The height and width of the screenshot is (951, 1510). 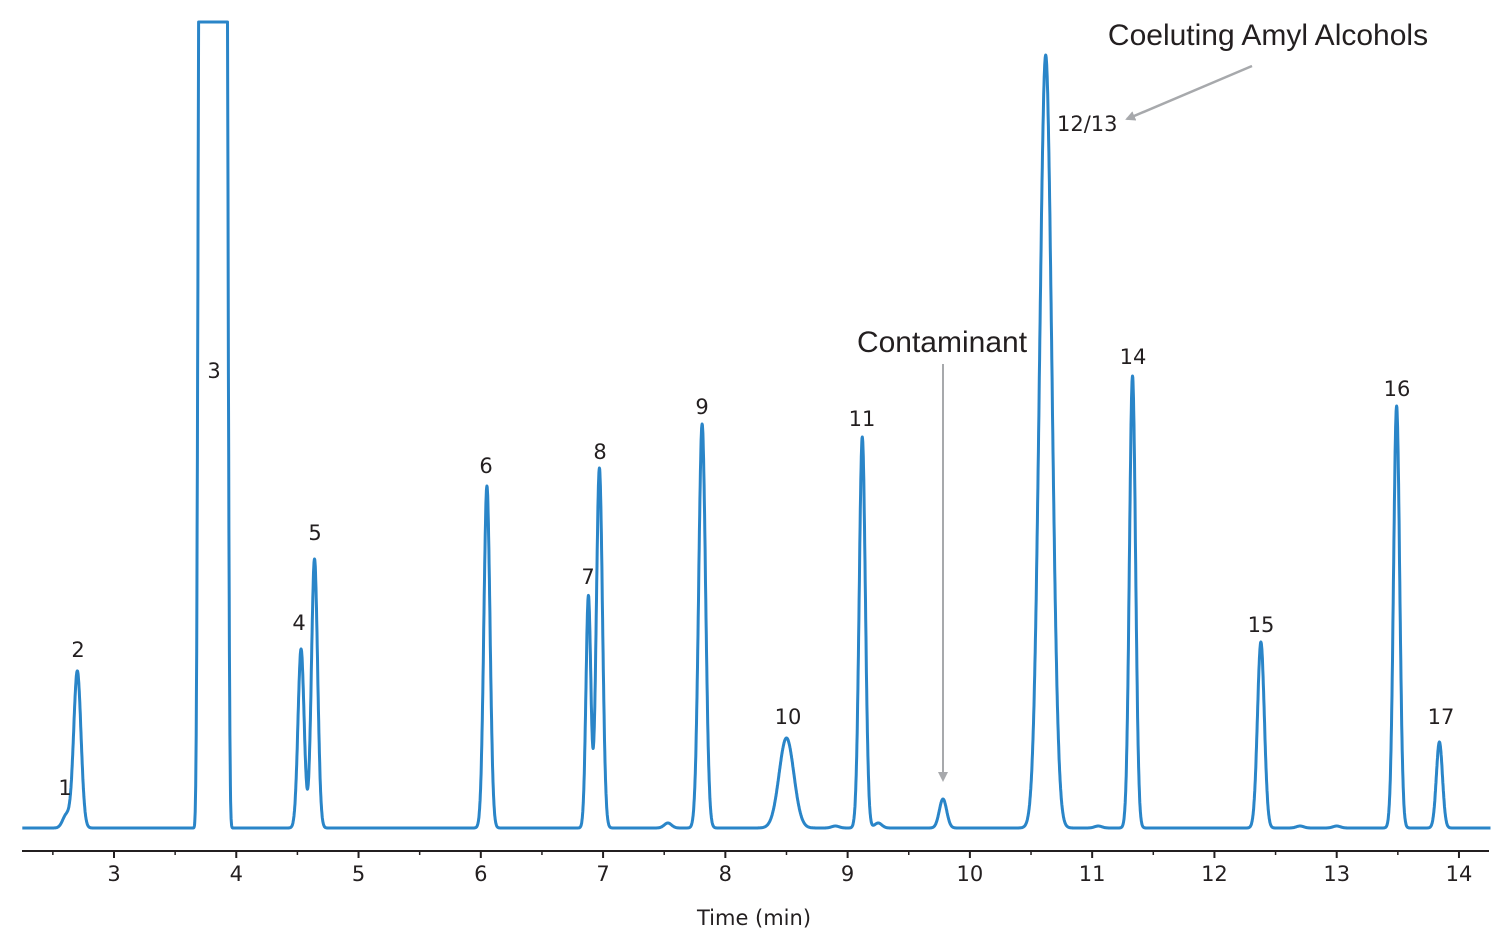 What do you see at coordinates (236, 874) in the screenshot?
I see `x-tick-label: 4` at bounding box center [236, 874].